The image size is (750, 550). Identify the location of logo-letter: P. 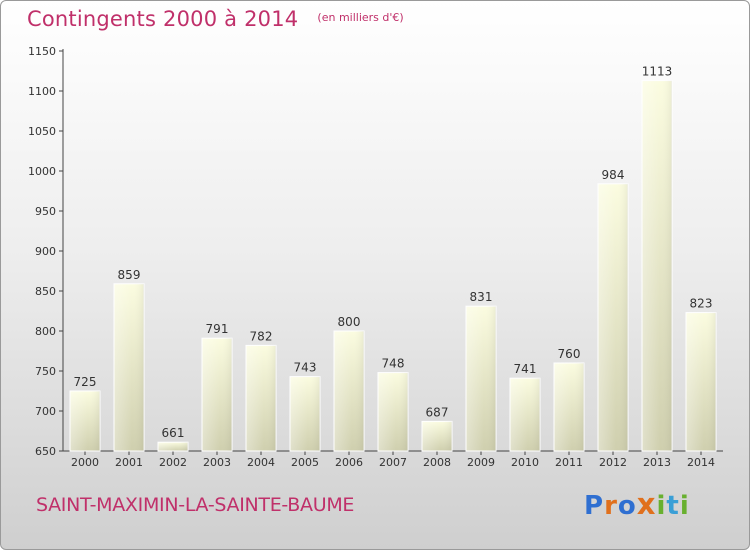
(594, 506).